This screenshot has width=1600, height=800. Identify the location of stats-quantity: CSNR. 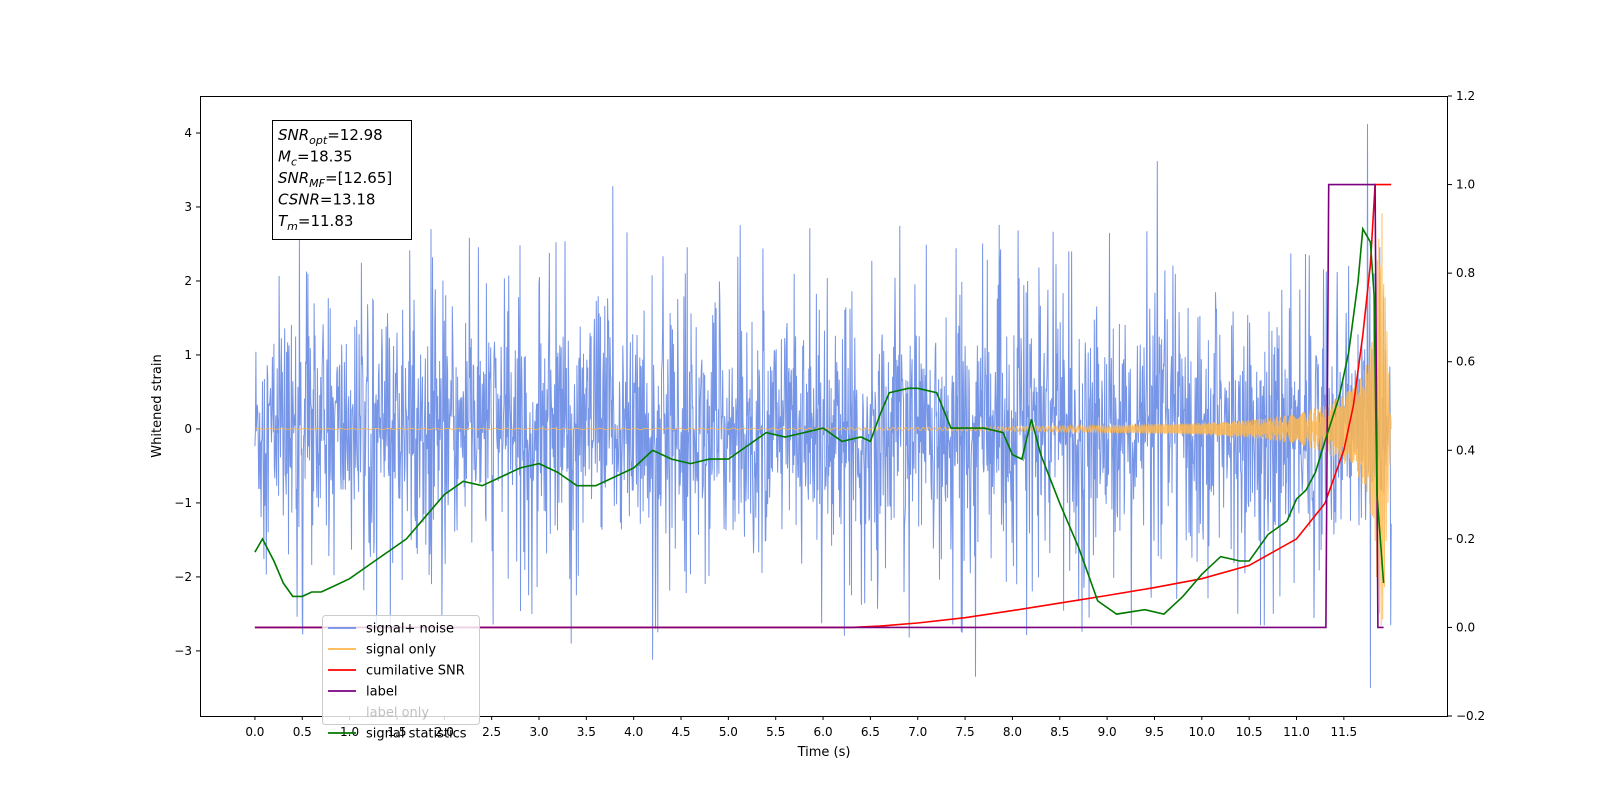
(299, 200).